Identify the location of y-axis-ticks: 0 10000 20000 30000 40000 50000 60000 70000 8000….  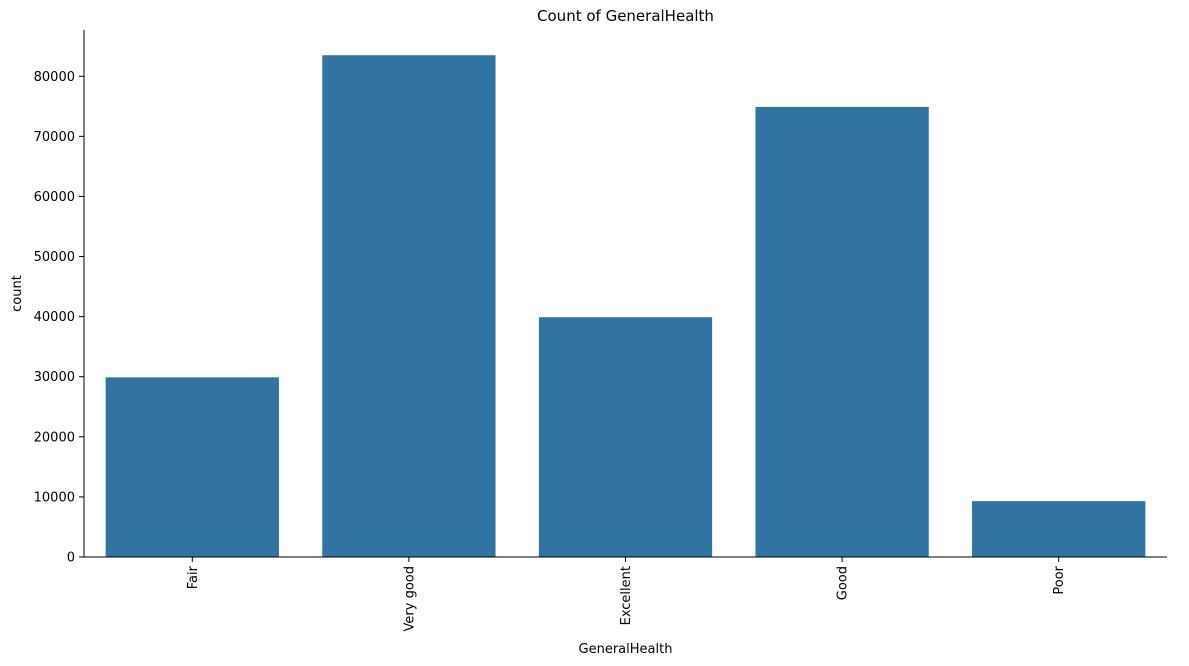
(59, 318).